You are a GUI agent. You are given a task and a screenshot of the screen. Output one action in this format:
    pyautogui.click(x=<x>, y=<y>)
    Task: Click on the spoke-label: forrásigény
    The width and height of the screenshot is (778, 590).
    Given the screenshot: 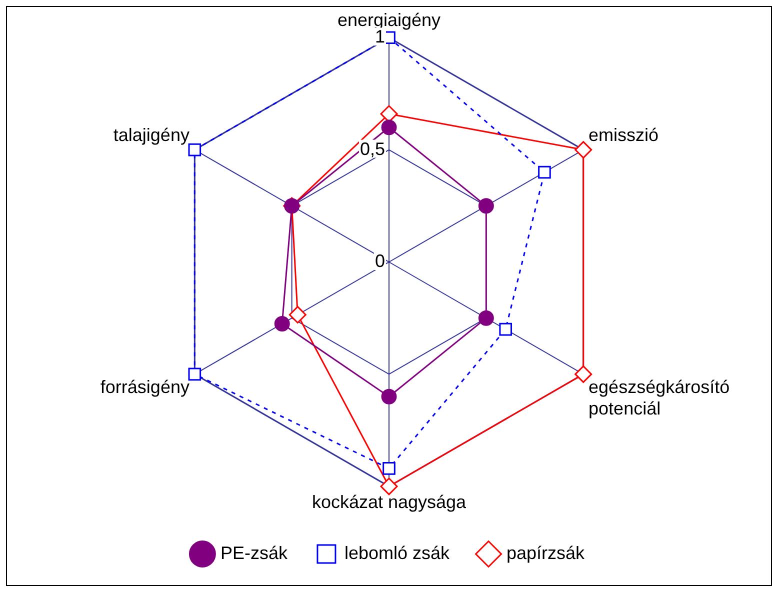 What is the action you would take?
    pyautogui.click(x=145, y=386)
    